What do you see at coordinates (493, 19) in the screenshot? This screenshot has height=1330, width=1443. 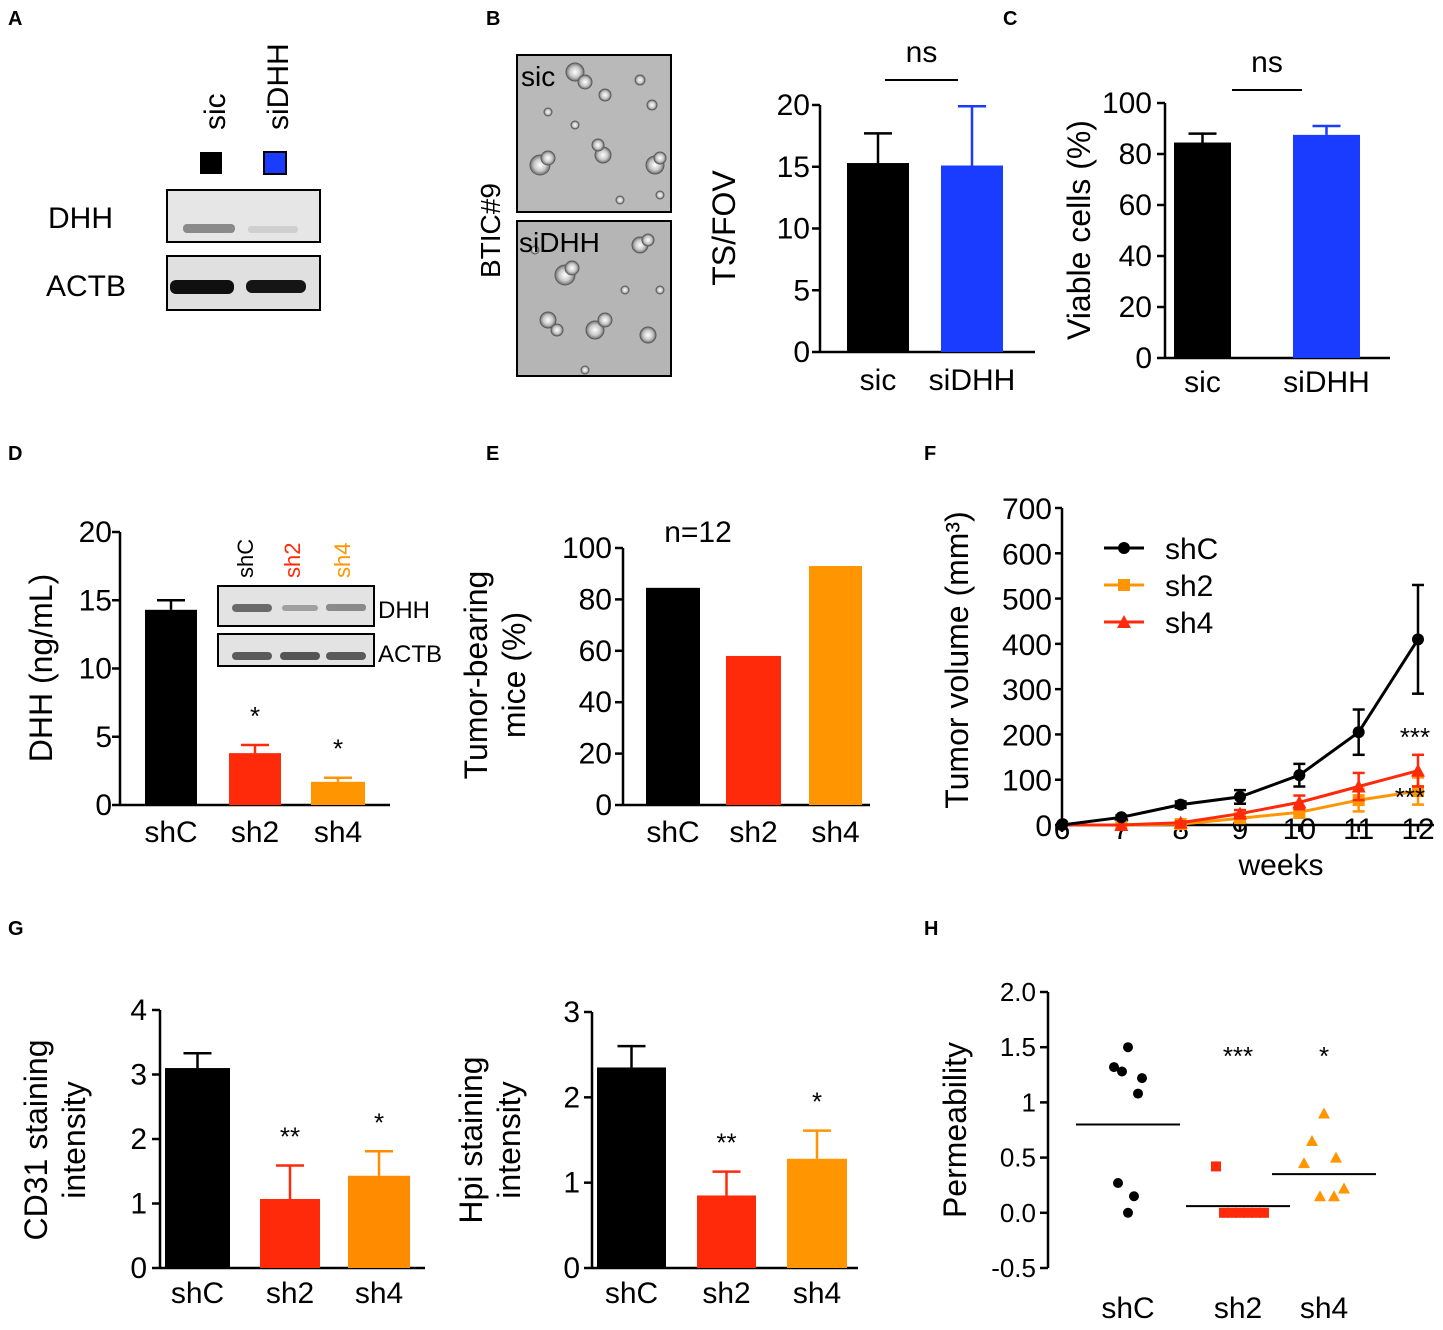 I see `panel-letter-b: B` at bounding box center [493, 19].